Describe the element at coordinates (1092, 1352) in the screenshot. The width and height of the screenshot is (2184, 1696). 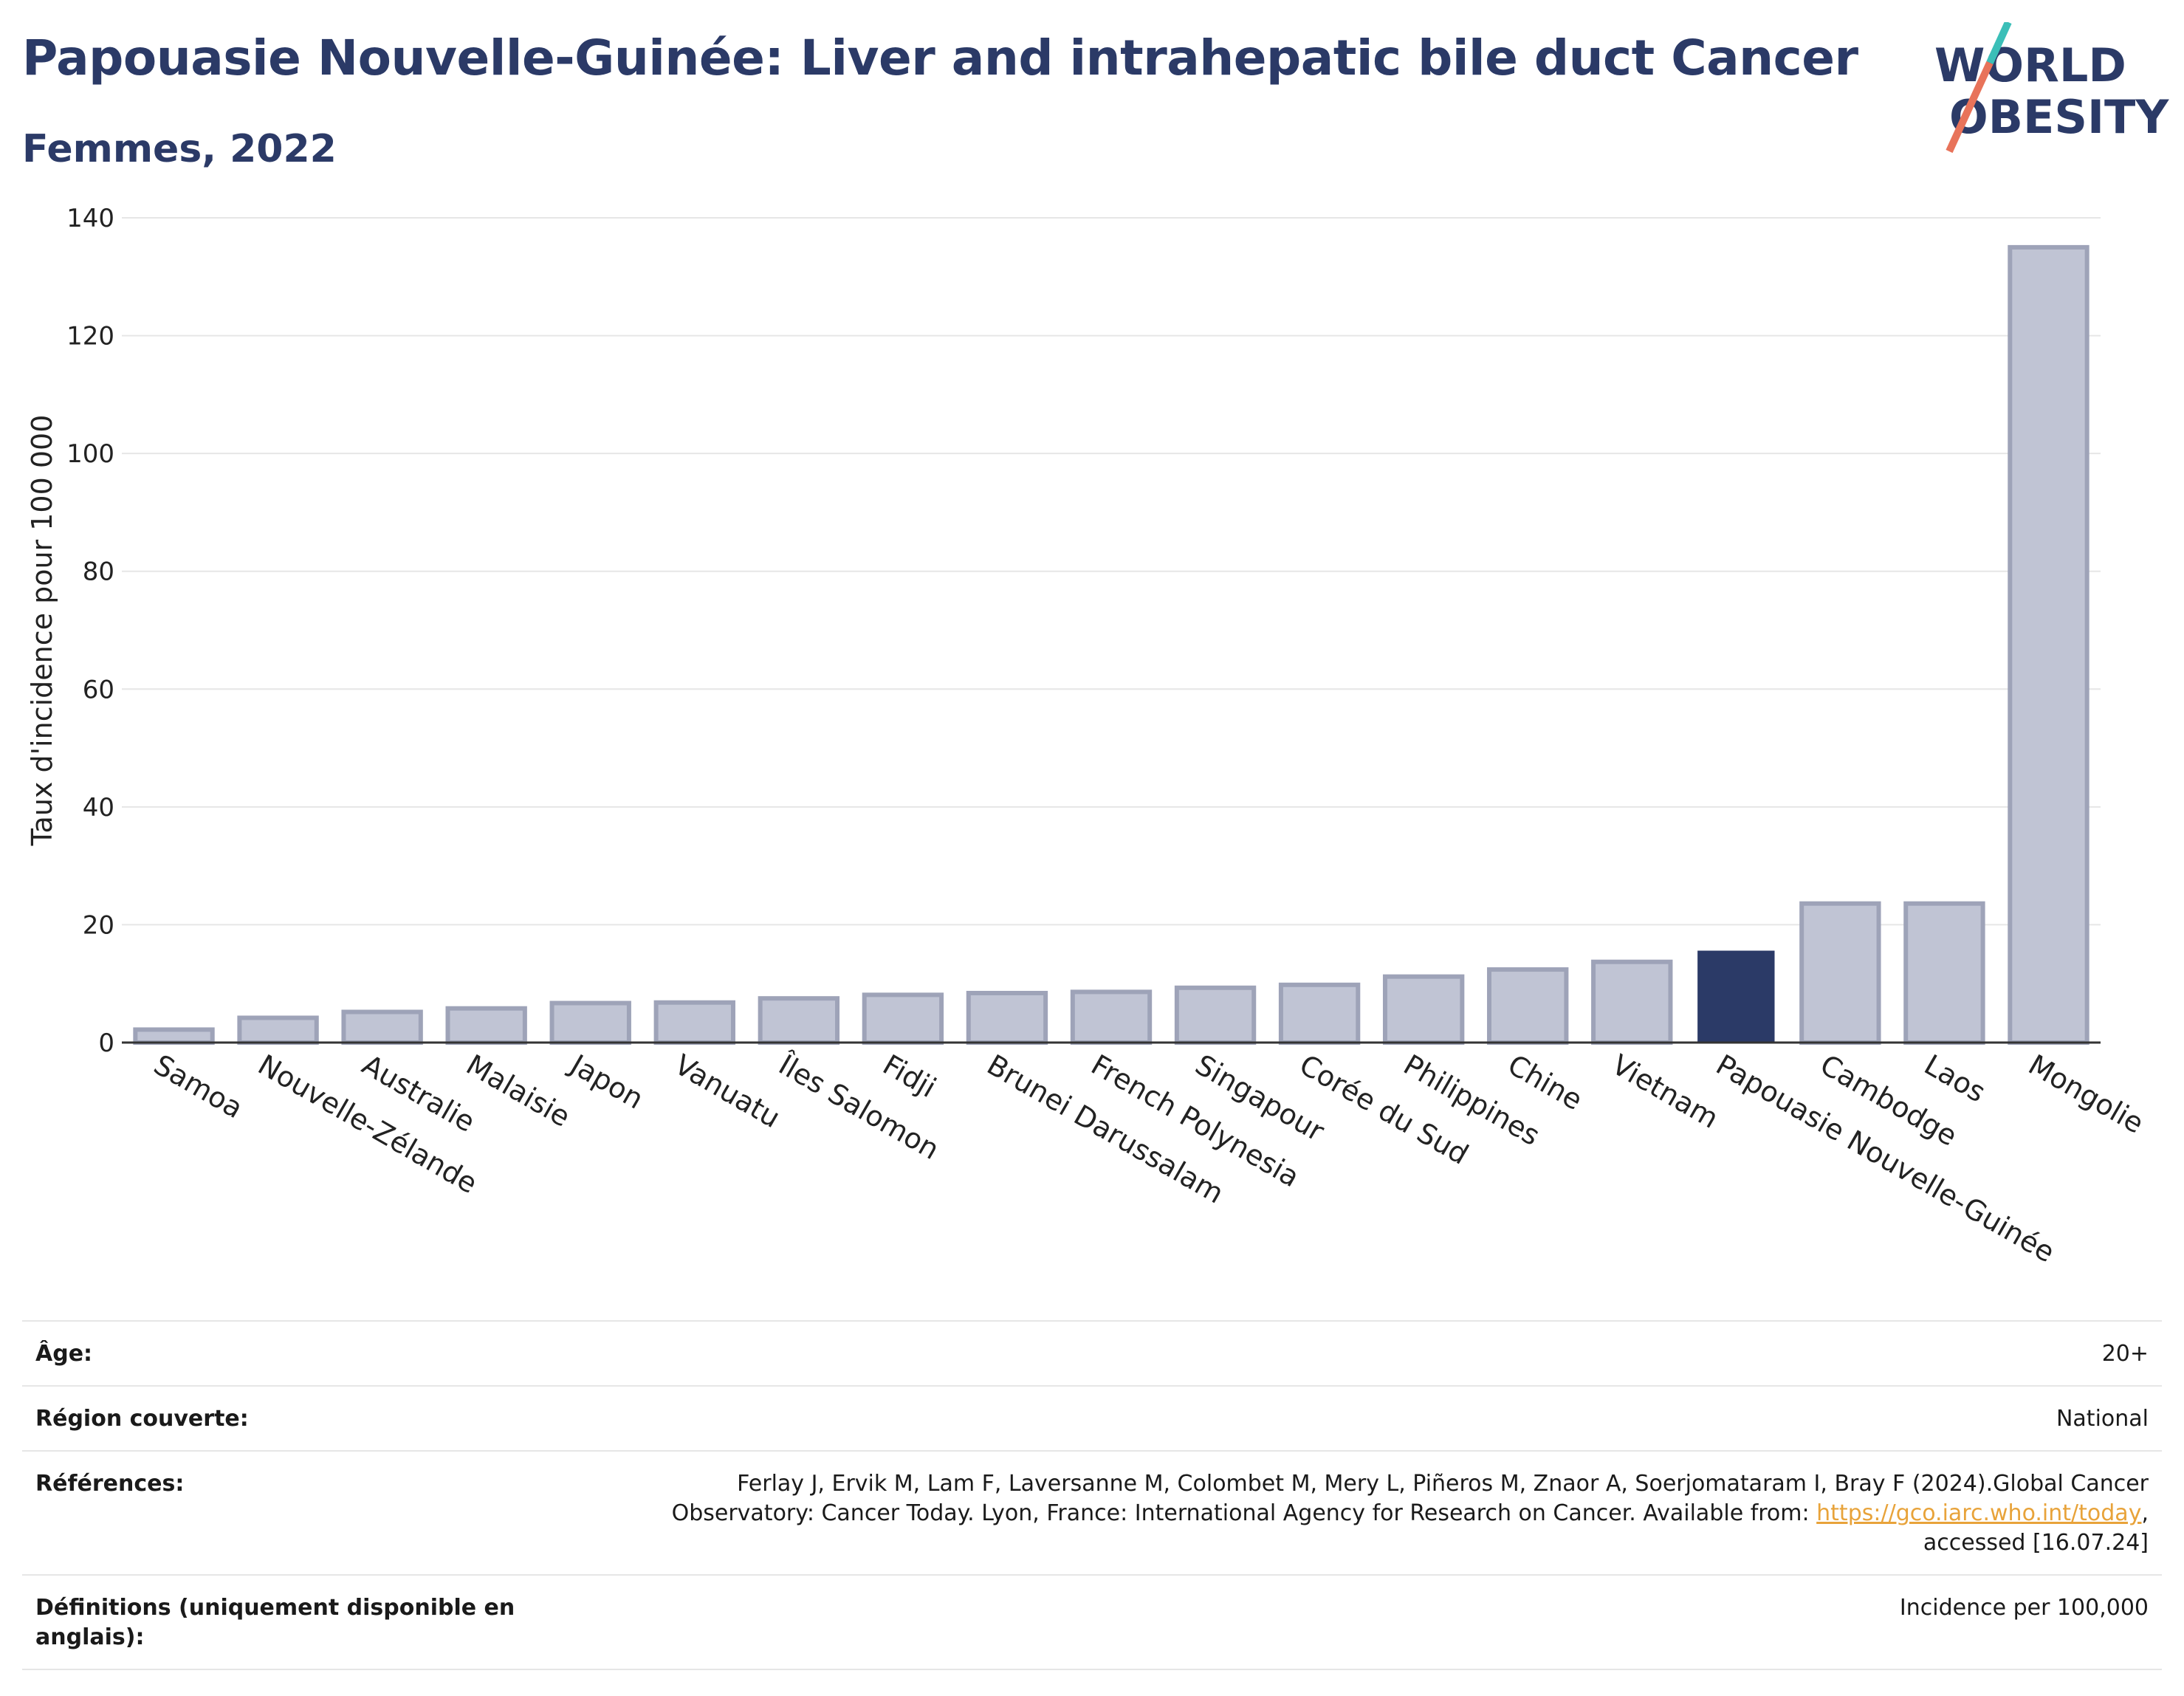
I see `meta-row-age: Âge: 20+` at that location.